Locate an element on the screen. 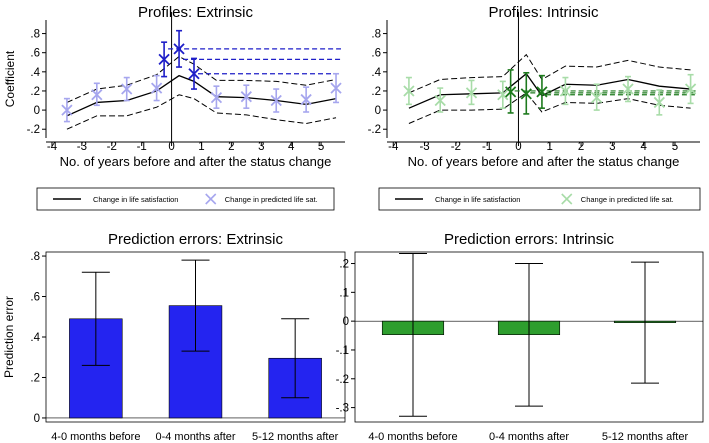 The image size is (709, 443). chart-title: Prediction errors: Extrinsic is located at coordinates (196, 239).